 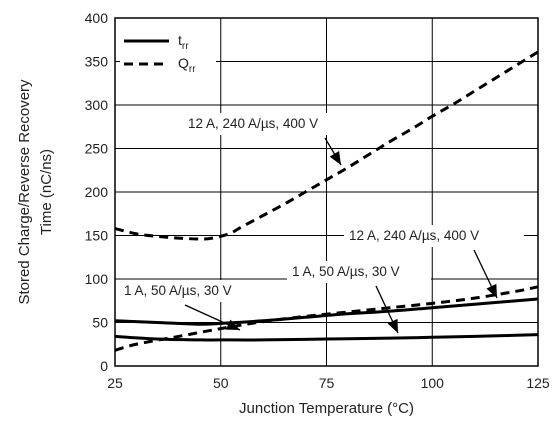 What do you see at coordinates (327, 383) in the screenshot?
I see `x-tick-label: 75` at bounding box center [327, 383].